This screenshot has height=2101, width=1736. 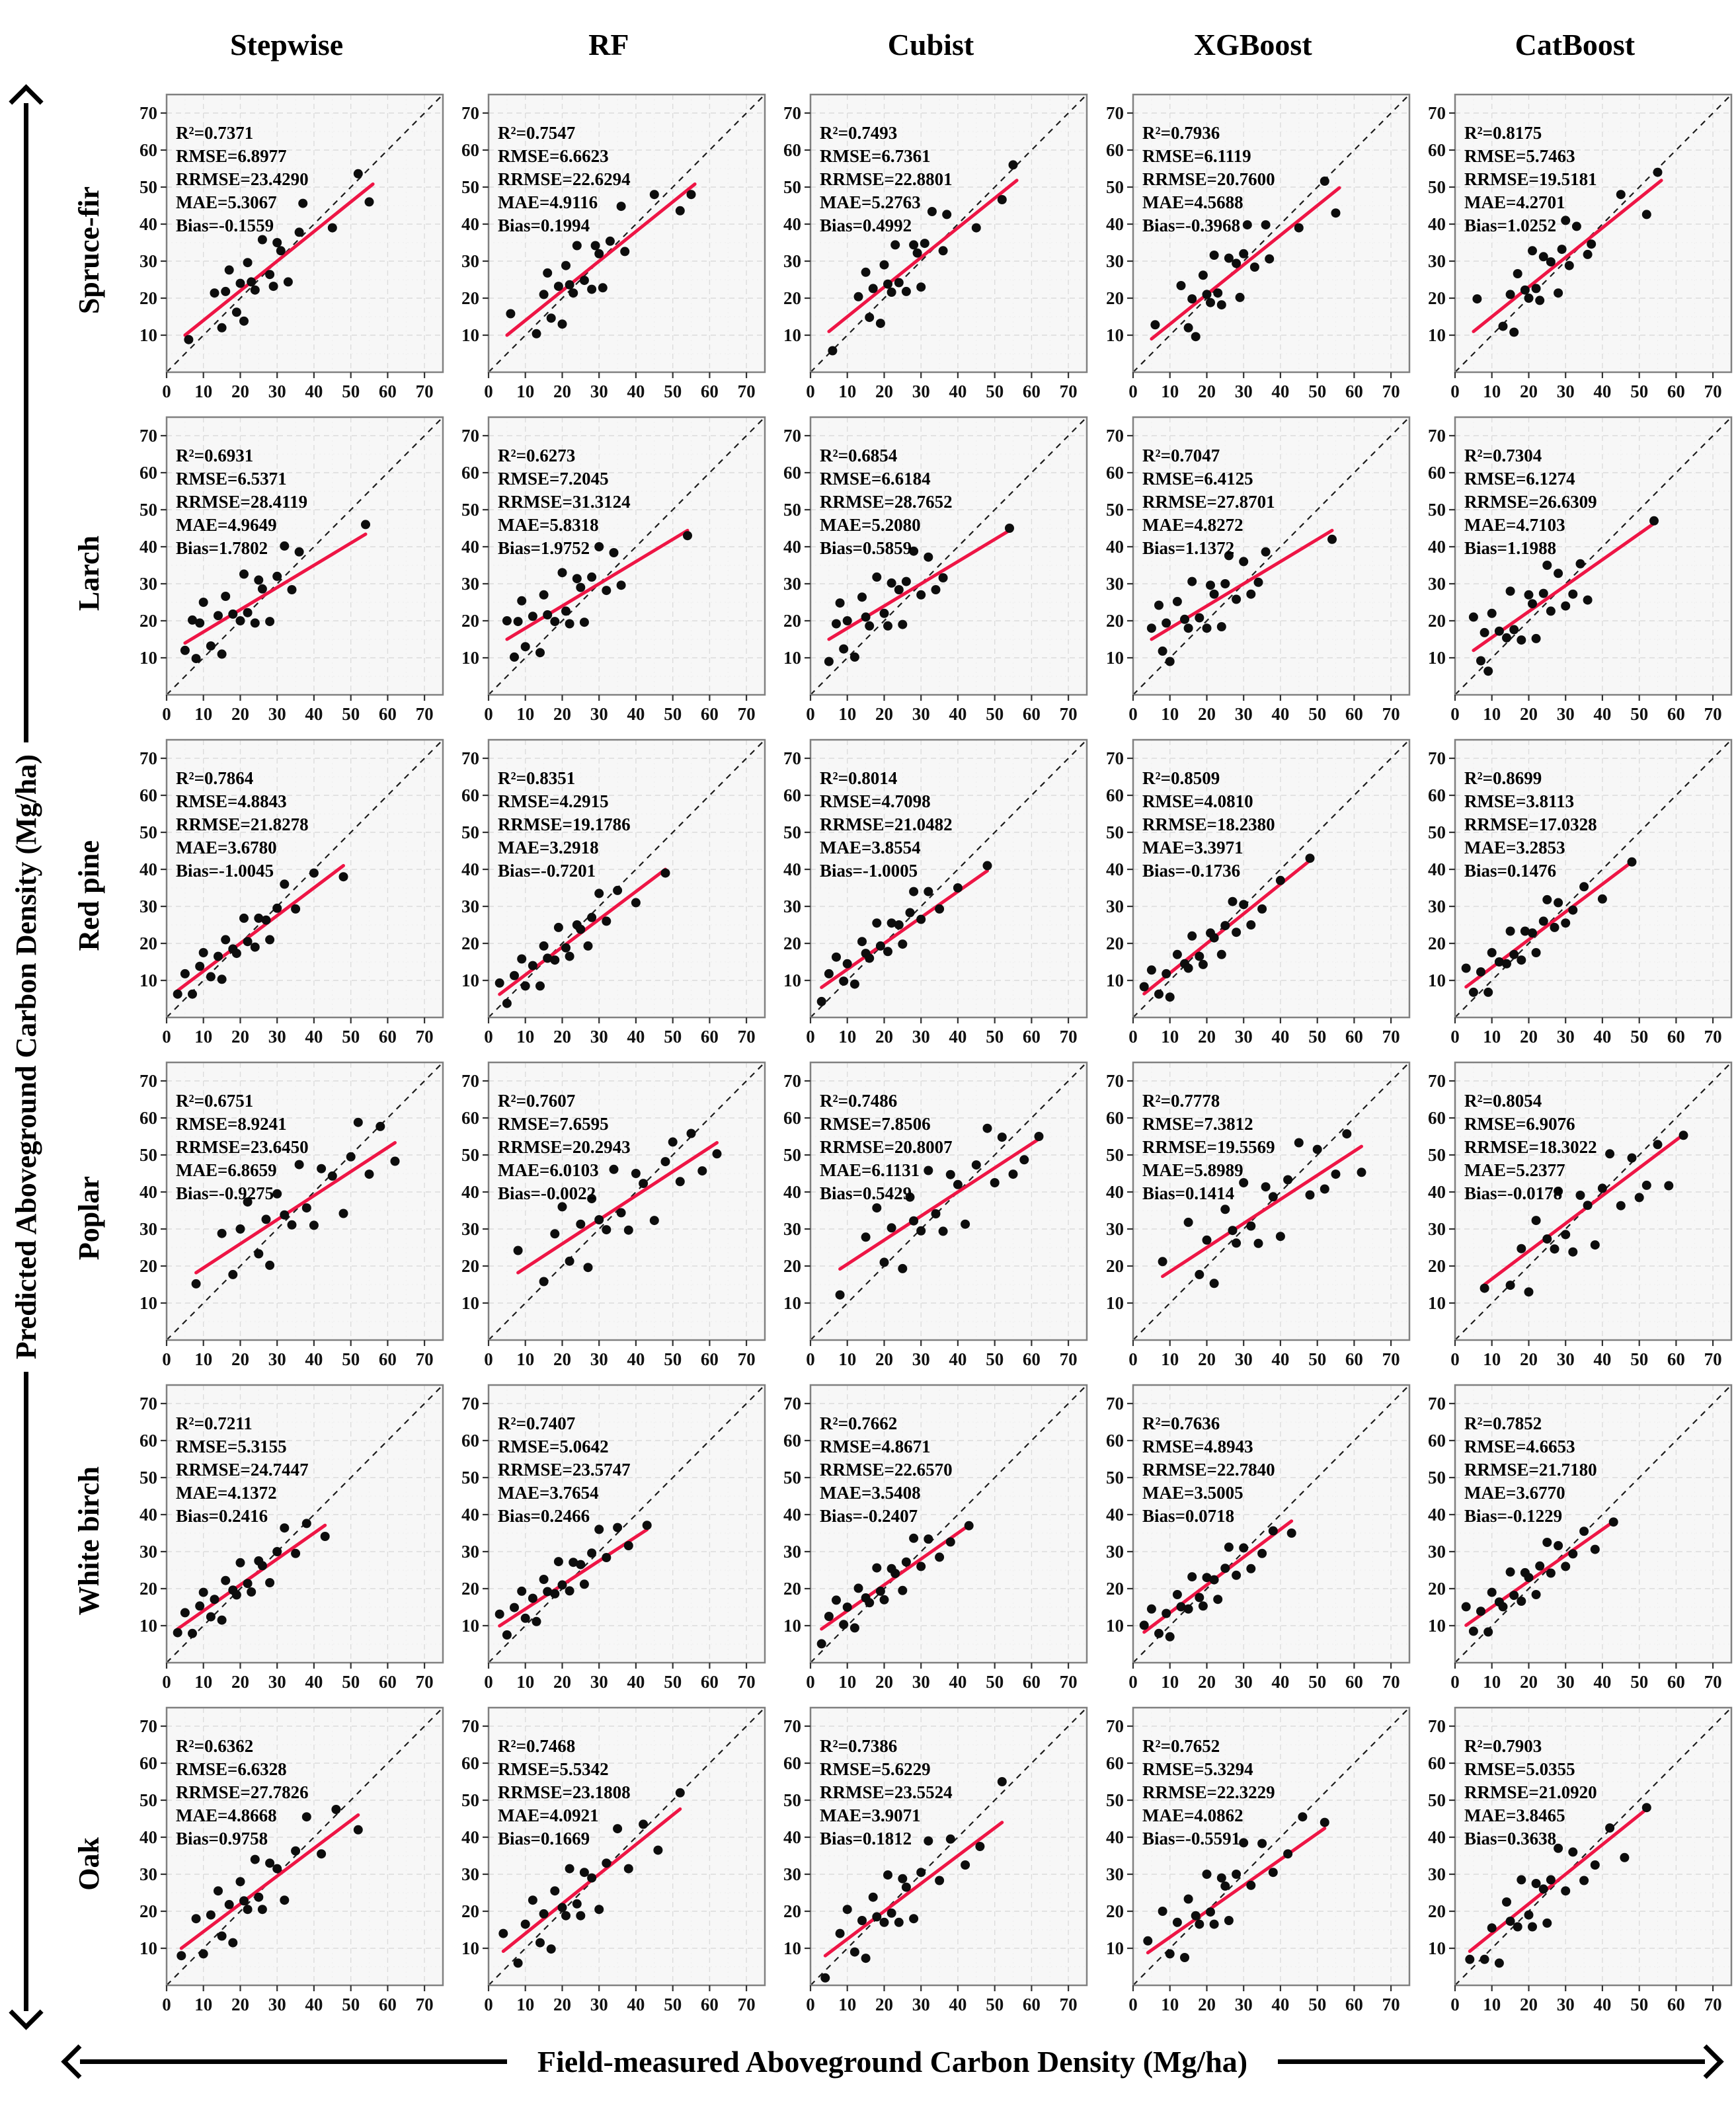 I want to click on svg-text: RMSE=7.8506, so click(x=876, y=1124).